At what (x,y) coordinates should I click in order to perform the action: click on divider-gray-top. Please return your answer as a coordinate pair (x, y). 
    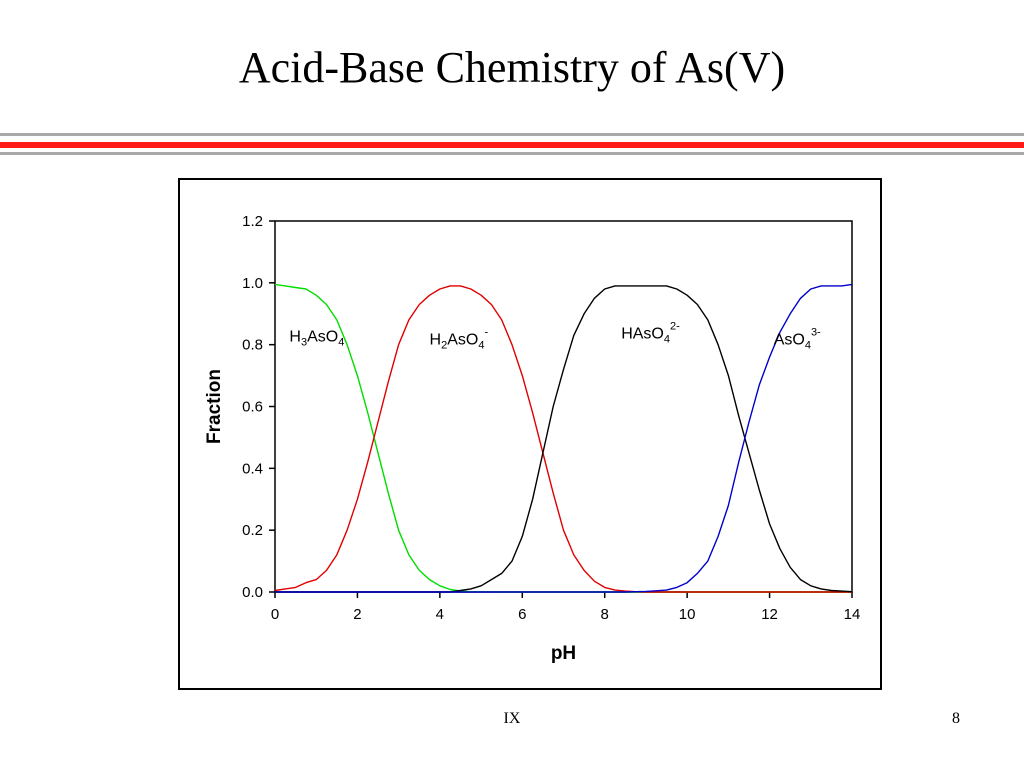
    Looking at the image, I should click on (512, 134).